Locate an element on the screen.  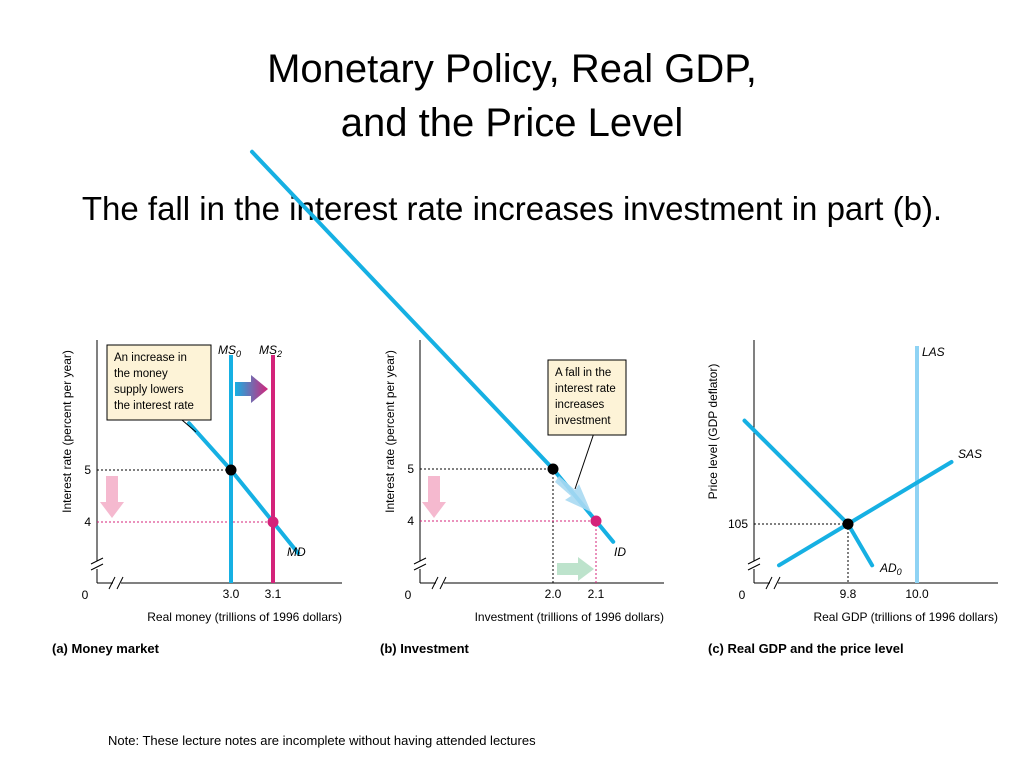
panel-a-caption: (a) Money market is located at coordinates (106, 648).